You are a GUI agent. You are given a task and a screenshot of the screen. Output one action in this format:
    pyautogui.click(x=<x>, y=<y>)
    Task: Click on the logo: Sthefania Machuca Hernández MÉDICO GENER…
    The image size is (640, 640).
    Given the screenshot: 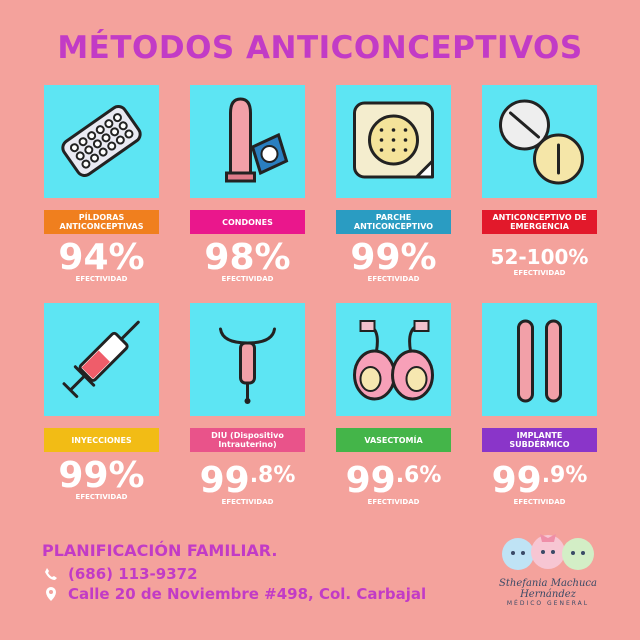 What is the action you would take?
    pyautogui.click(x=548, y=566)
    